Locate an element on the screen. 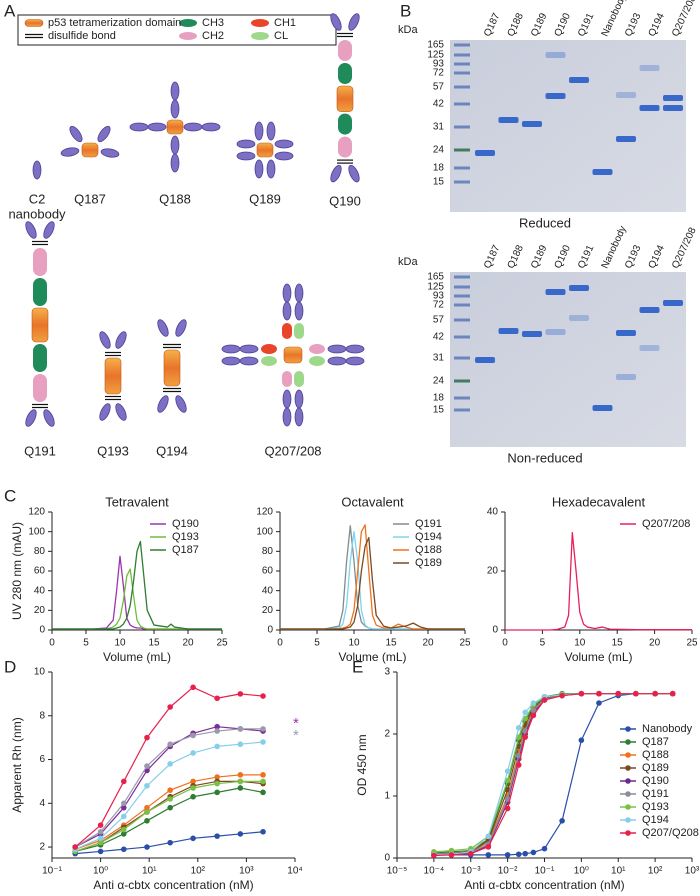  x-tick-label: 5 is located at coordinates (86, 643).